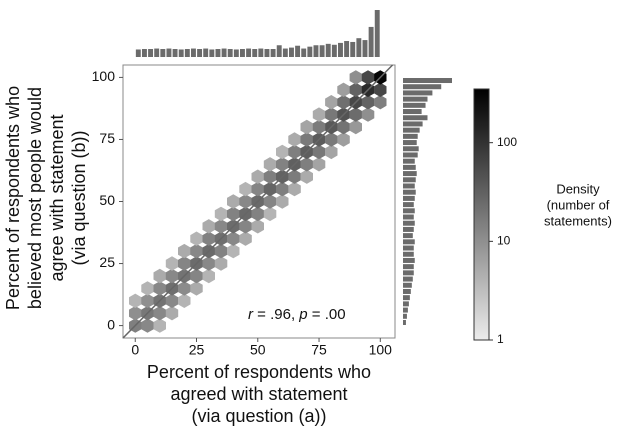  Describe the element at coordinates (507, 142) in the screenshot. I see `colorbar-tick-label: 100` at that location.